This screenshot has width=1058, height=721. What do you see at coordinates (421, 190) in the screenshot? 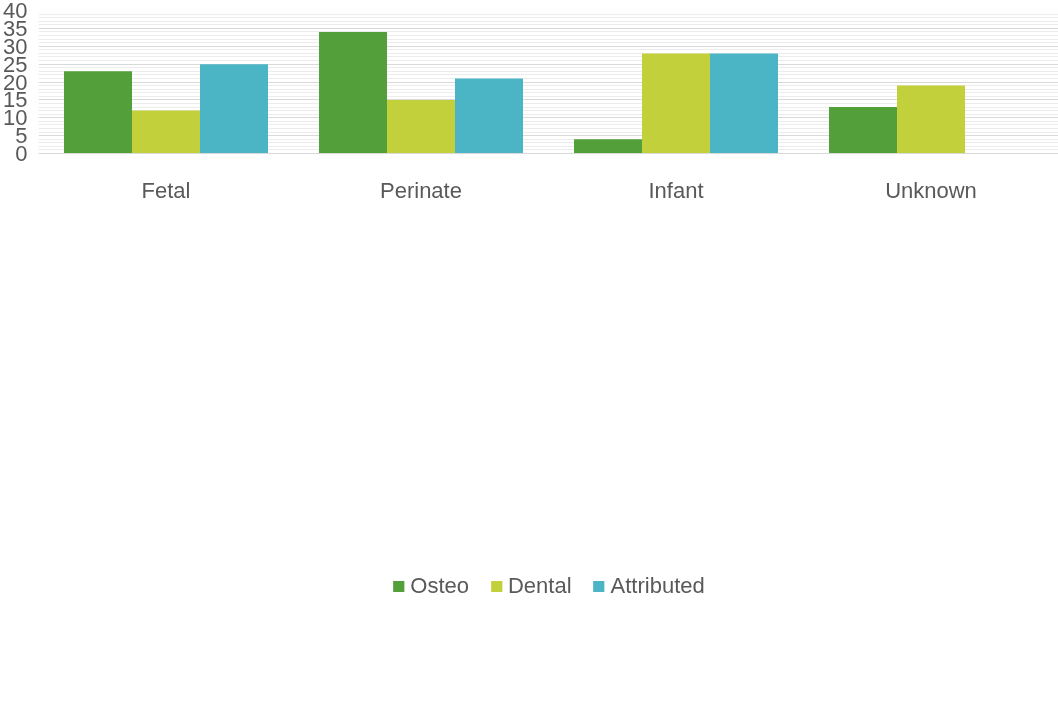
I see `x-tick-label: Perinate` at bounding box center [421, 190].